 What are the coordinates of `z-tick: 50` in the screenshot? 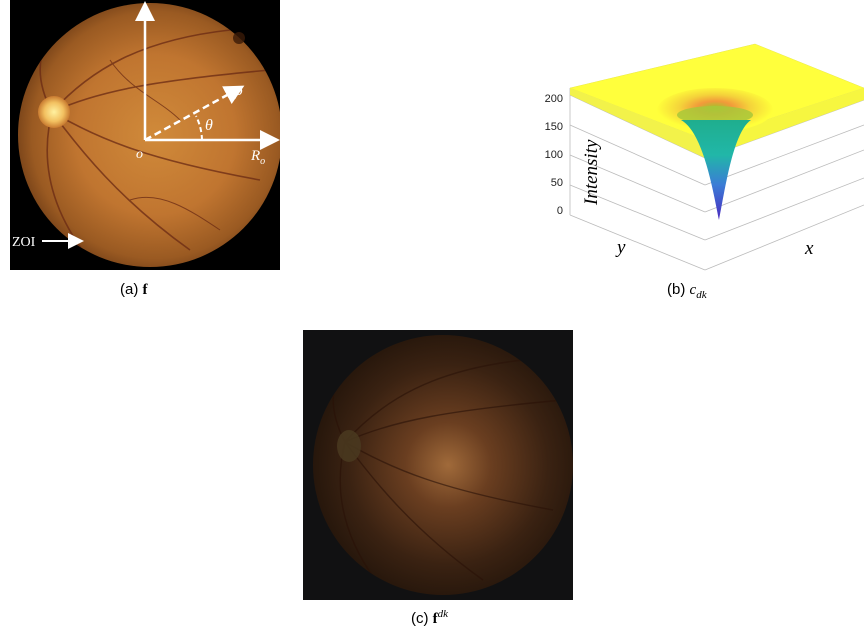 It's located at (557, 183).